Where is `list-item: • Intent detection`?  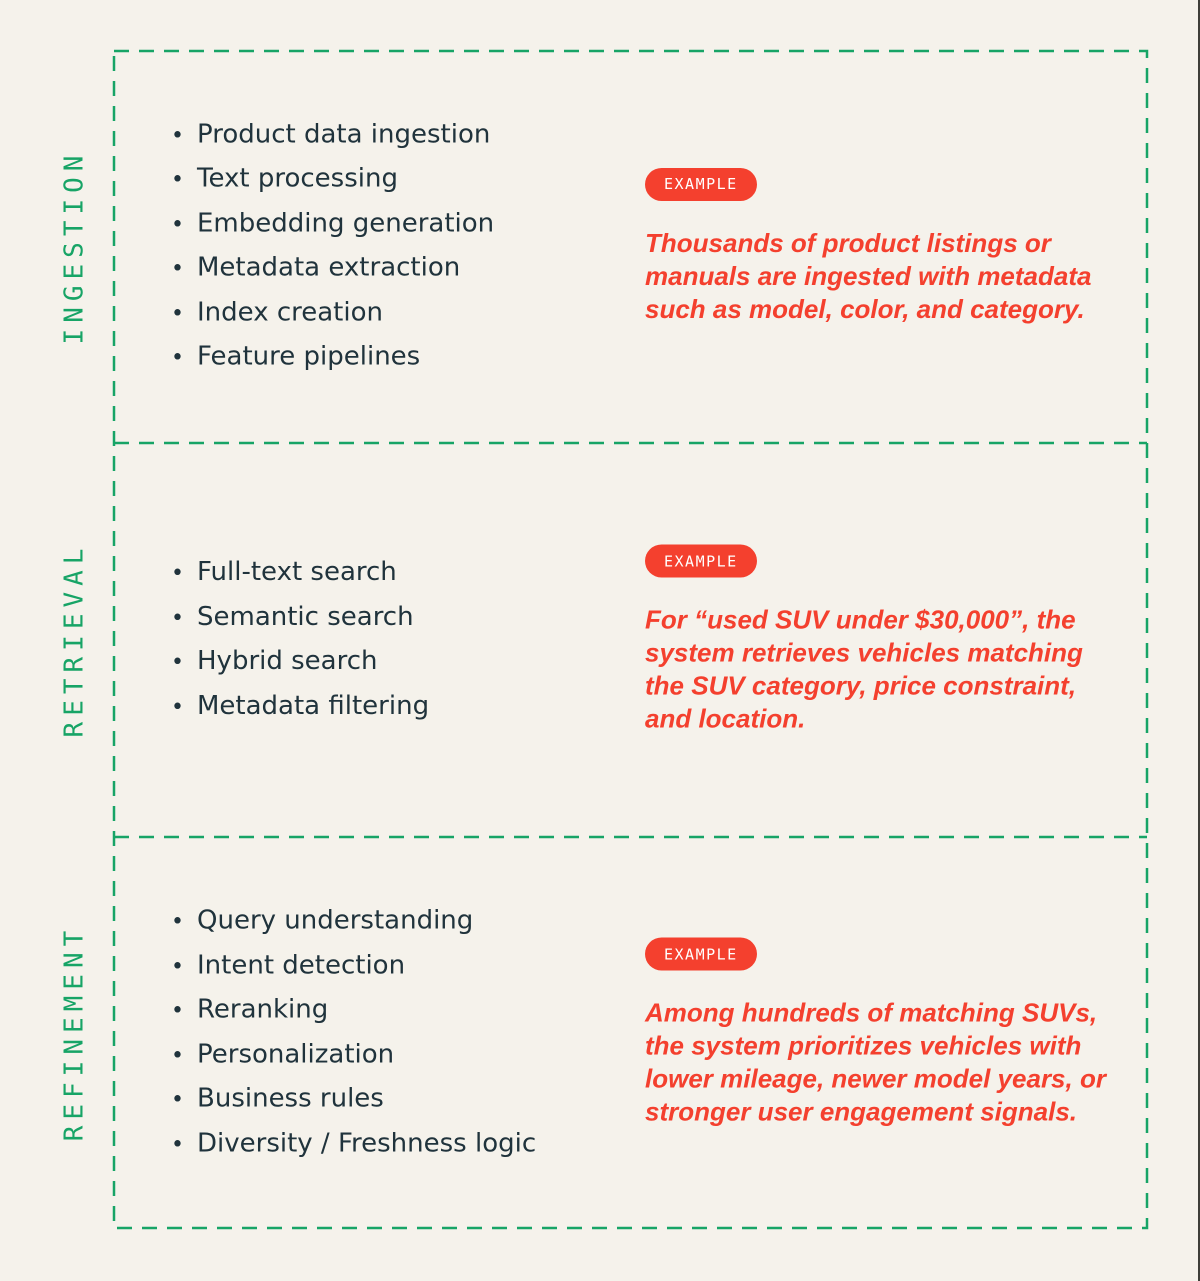 list-item: • Intent detection is located at coordinates (353, 966).